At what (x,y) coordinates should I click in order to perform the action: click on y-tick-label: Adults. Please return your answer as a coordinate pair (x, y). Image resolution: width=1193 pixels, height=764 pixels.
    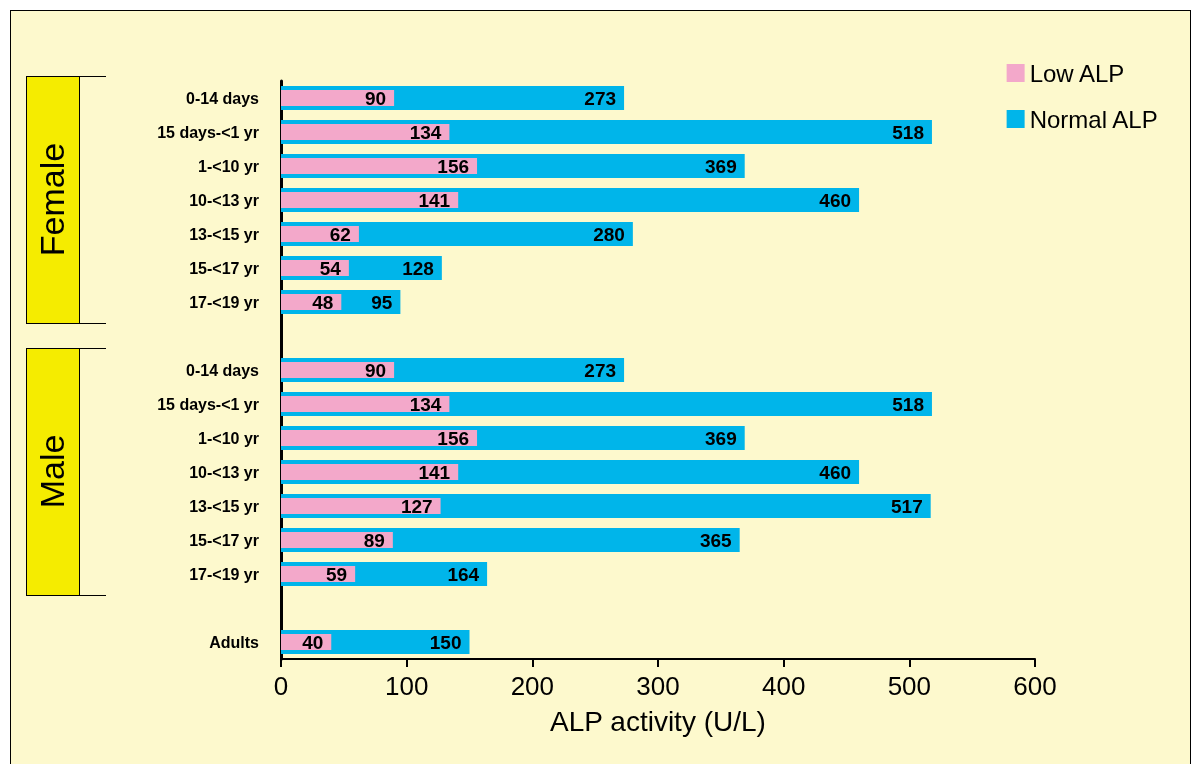
    Looking at the image, I should click on (234, 642).